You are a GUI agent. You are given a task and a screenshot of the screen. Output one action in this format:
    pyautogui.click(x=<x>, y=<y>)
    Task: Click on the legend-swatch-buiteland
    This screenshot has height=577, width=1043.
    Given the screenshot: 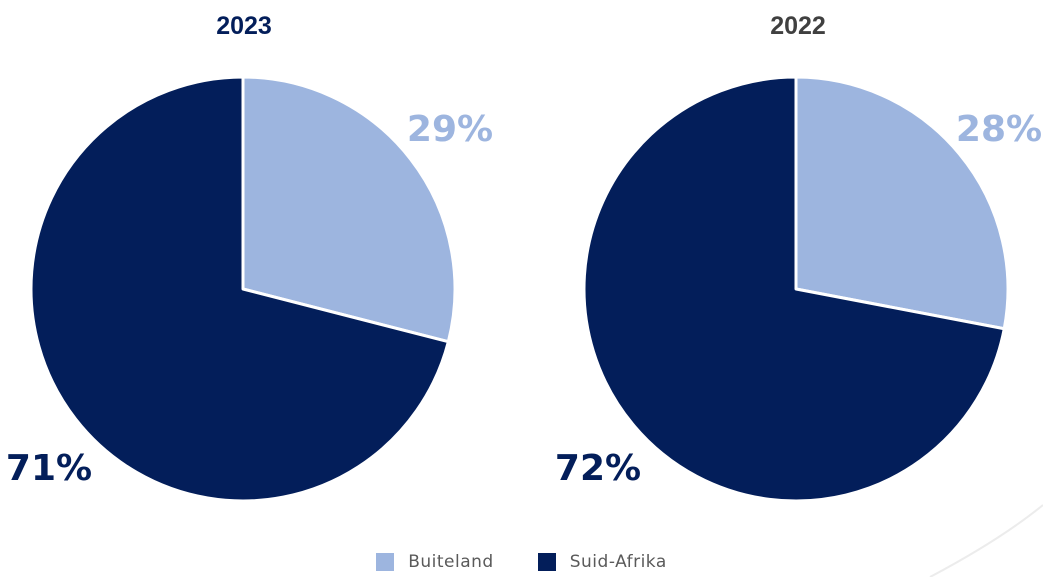 What is the action you would take?
    pyautogui.click(x=385, y=562)
    